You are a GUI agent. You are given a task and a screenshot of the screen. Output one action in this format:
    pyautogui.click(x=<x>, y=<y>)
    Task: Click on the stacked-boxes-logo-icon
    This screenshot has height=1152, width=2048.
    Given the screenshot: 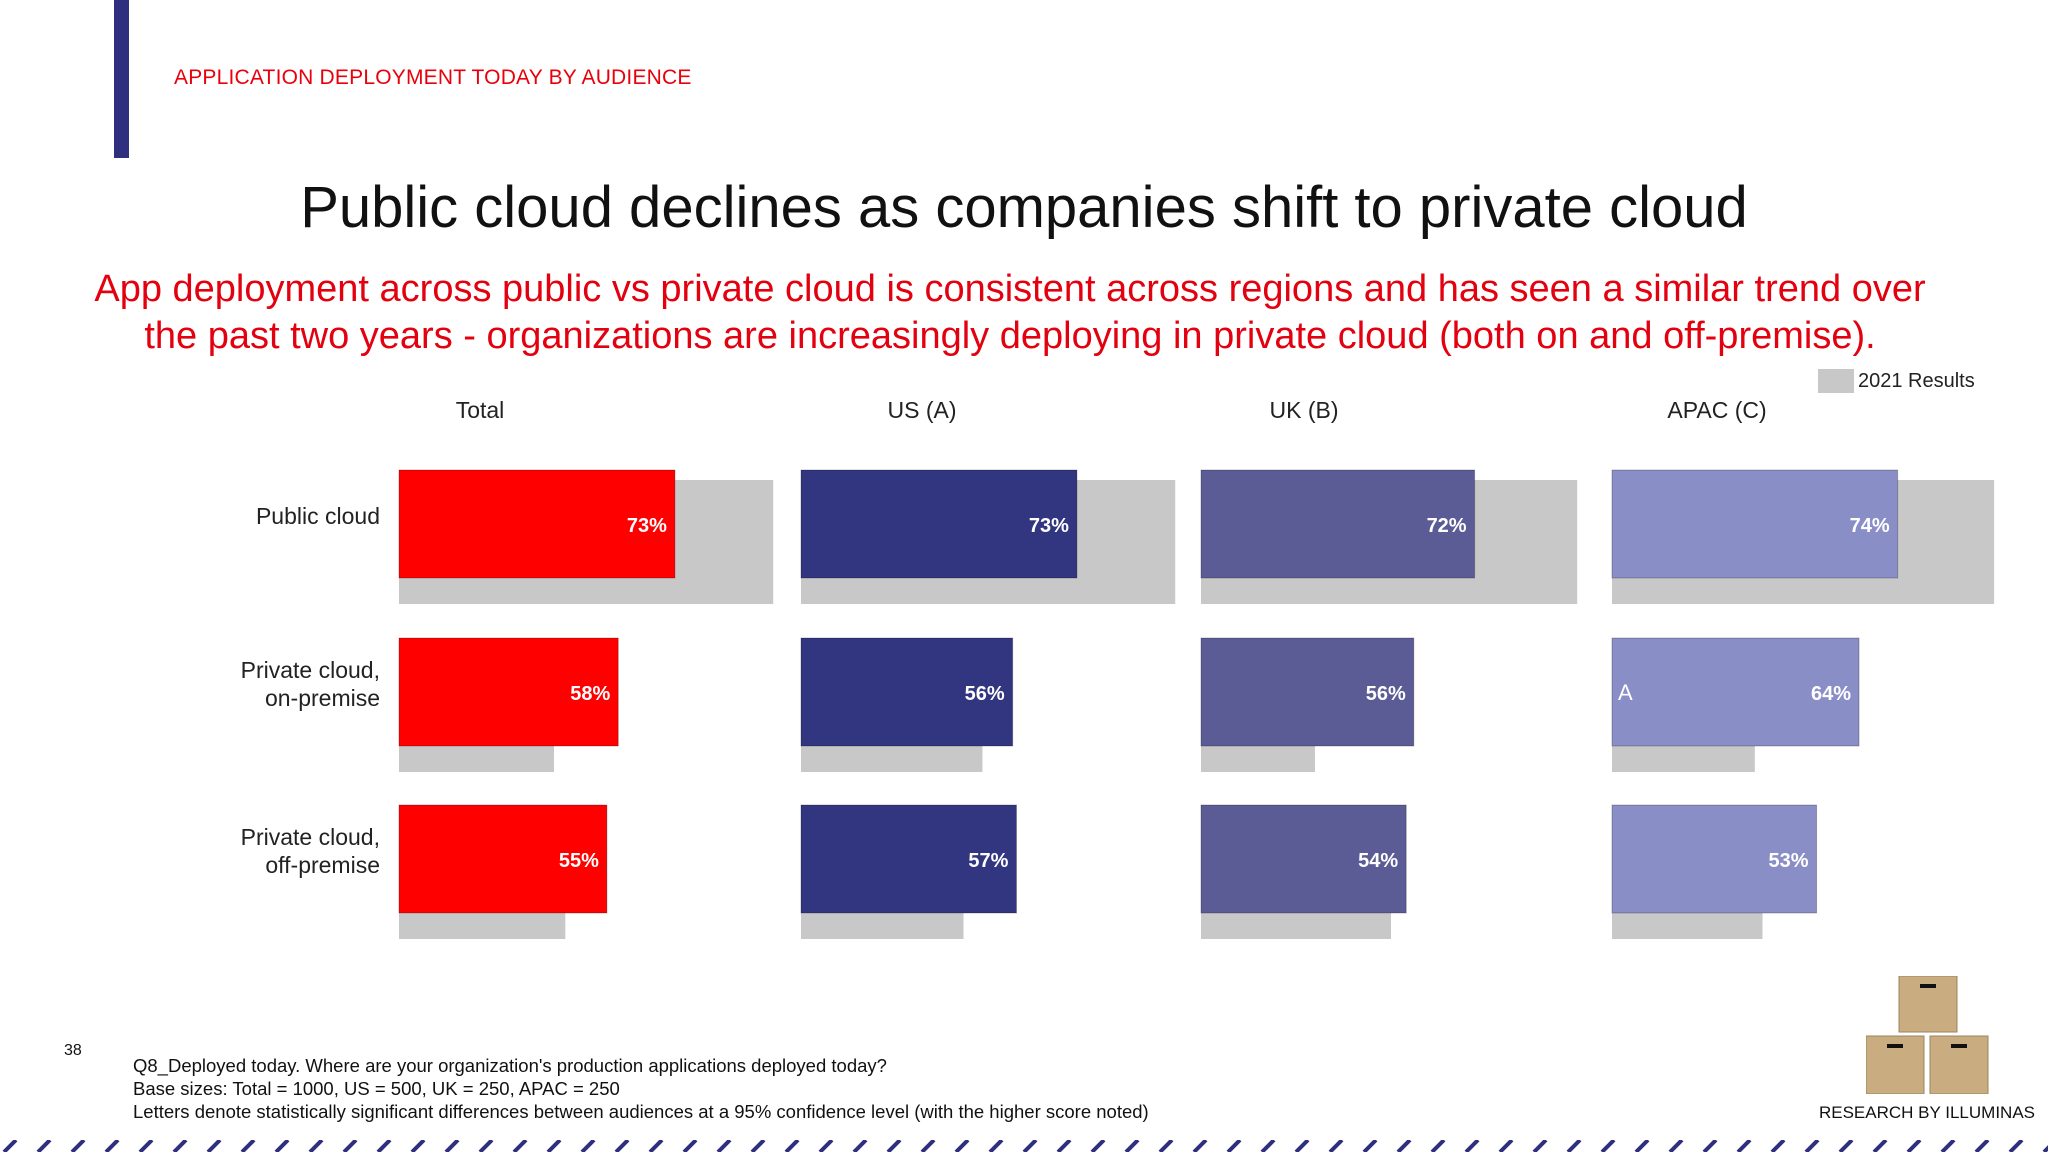 What is the action you would take?
    pyautogui.click(x=1927, y=1035)
    